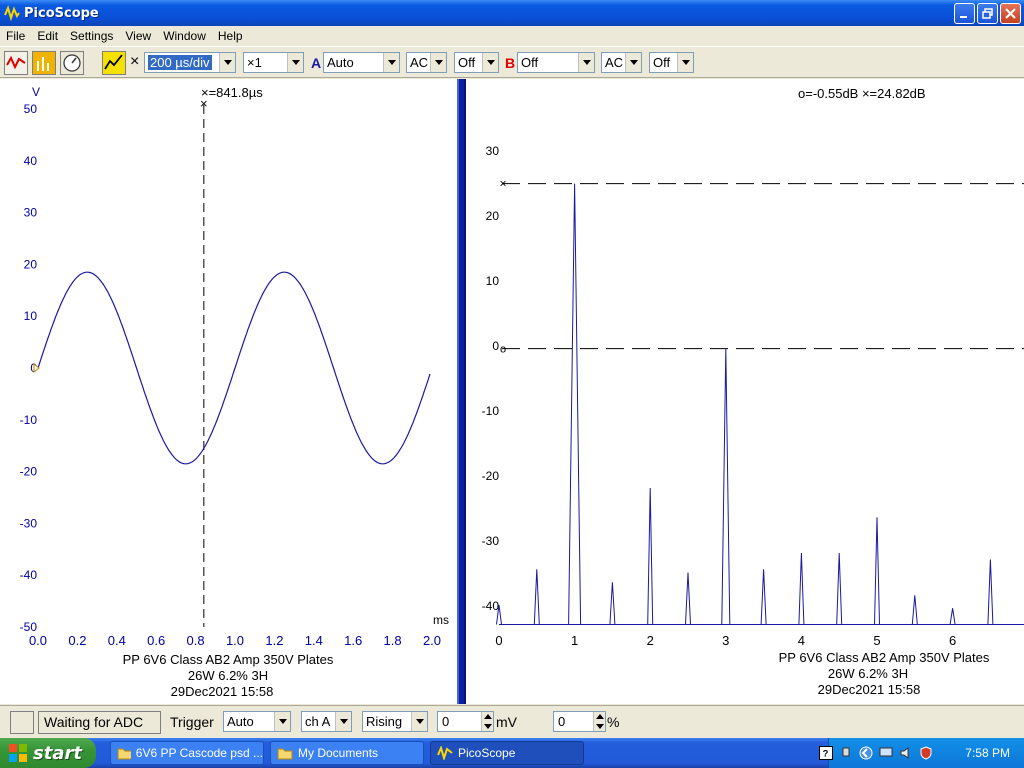 This screenshot has width=1024, height=768. I want to click on y-axis-unit: V, so click(36, 92).